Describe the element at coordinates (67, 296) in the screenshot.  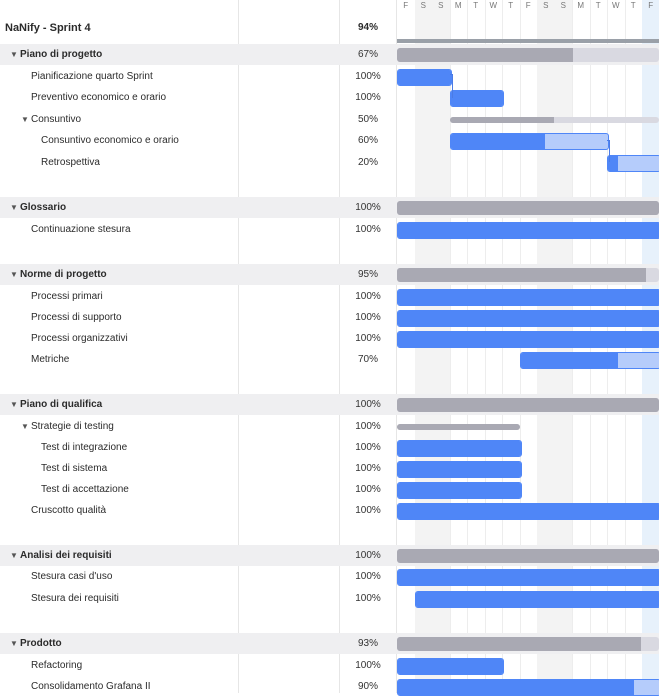
I see `task-name: Processi primari` at that location.